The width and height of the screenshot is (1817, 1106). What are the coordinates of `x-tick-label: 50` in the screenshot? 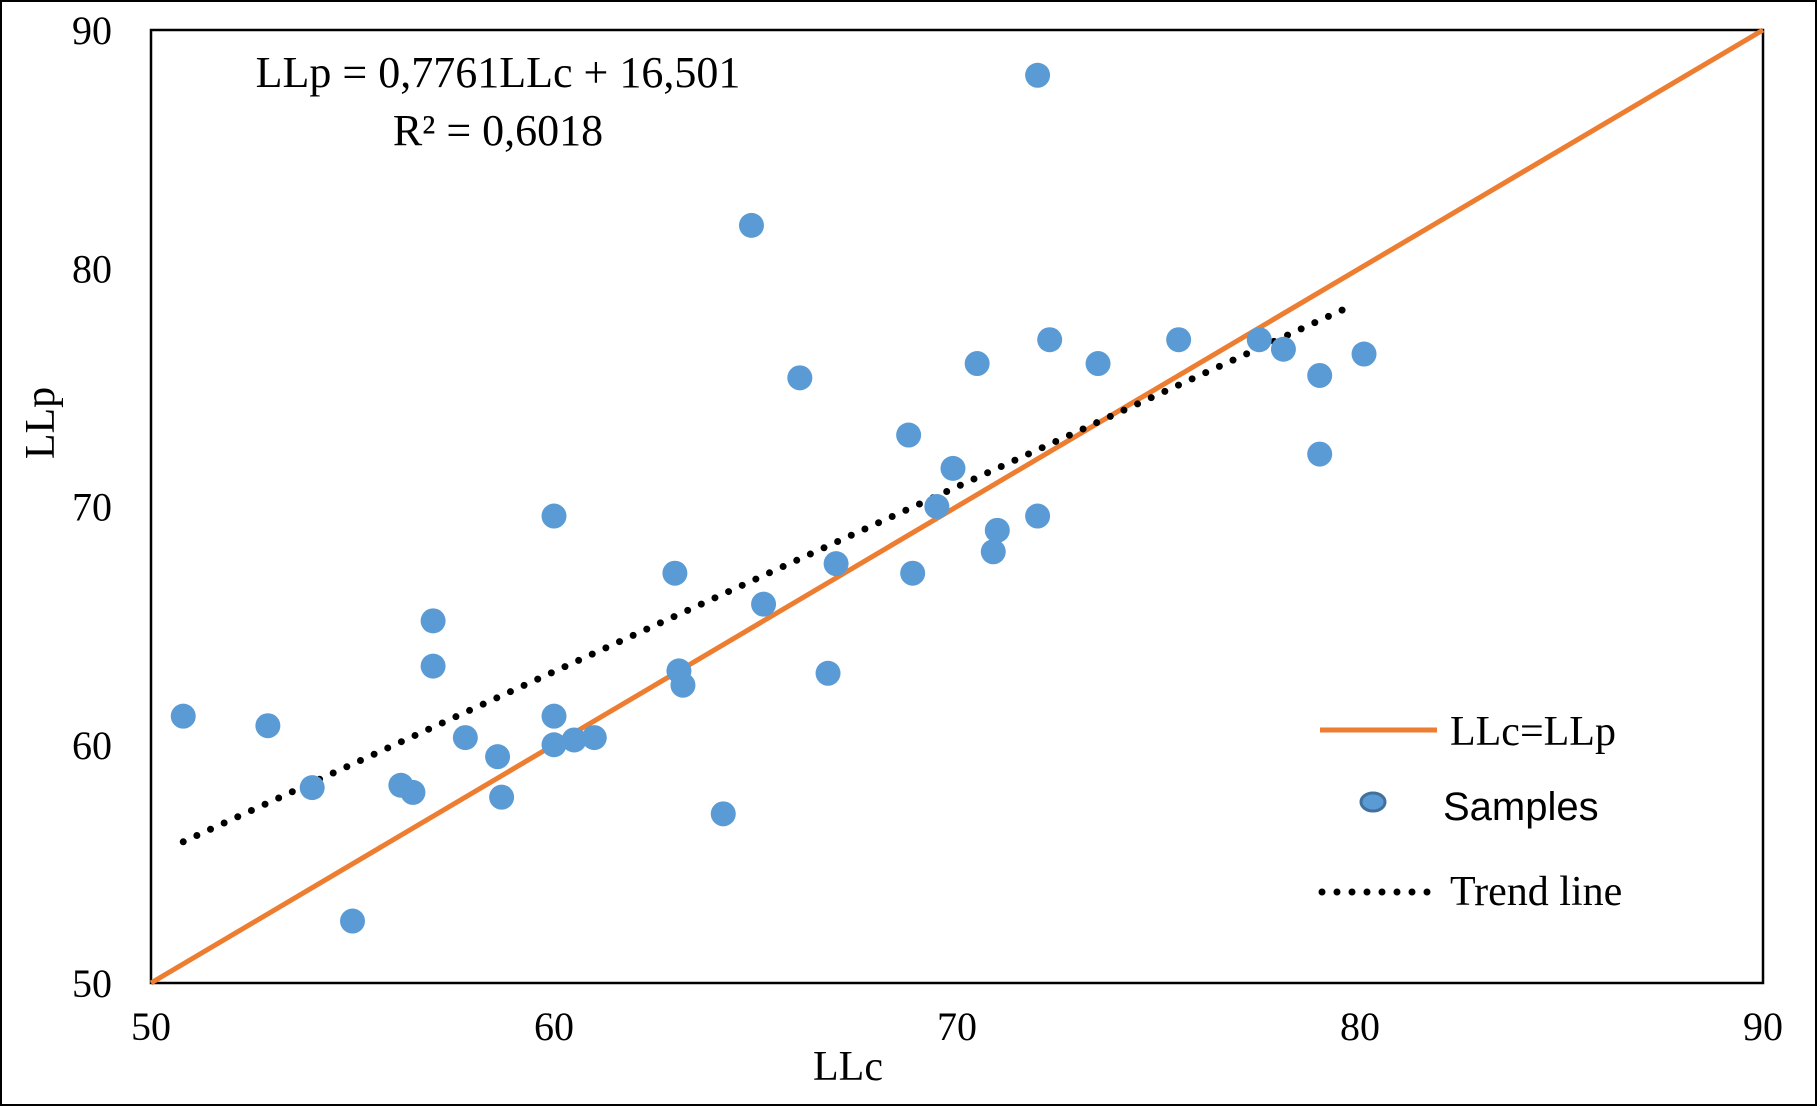 It's located at (151, 1026).